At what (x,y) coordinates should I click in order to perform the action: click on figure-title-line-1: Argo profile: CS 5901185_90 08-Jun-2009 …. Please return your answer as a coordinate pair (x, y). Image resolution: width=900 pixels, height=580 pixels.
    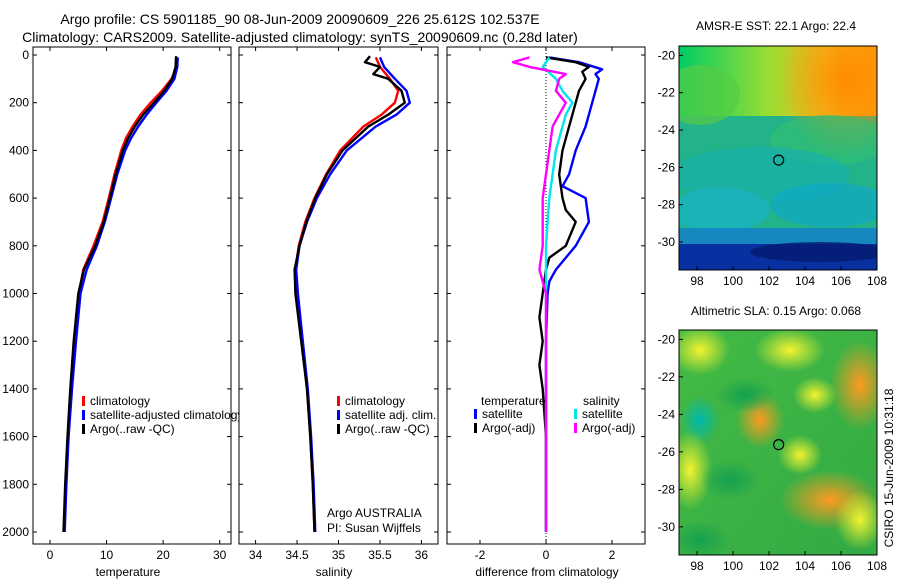
    Looking at the image, I should click on (299, 19).